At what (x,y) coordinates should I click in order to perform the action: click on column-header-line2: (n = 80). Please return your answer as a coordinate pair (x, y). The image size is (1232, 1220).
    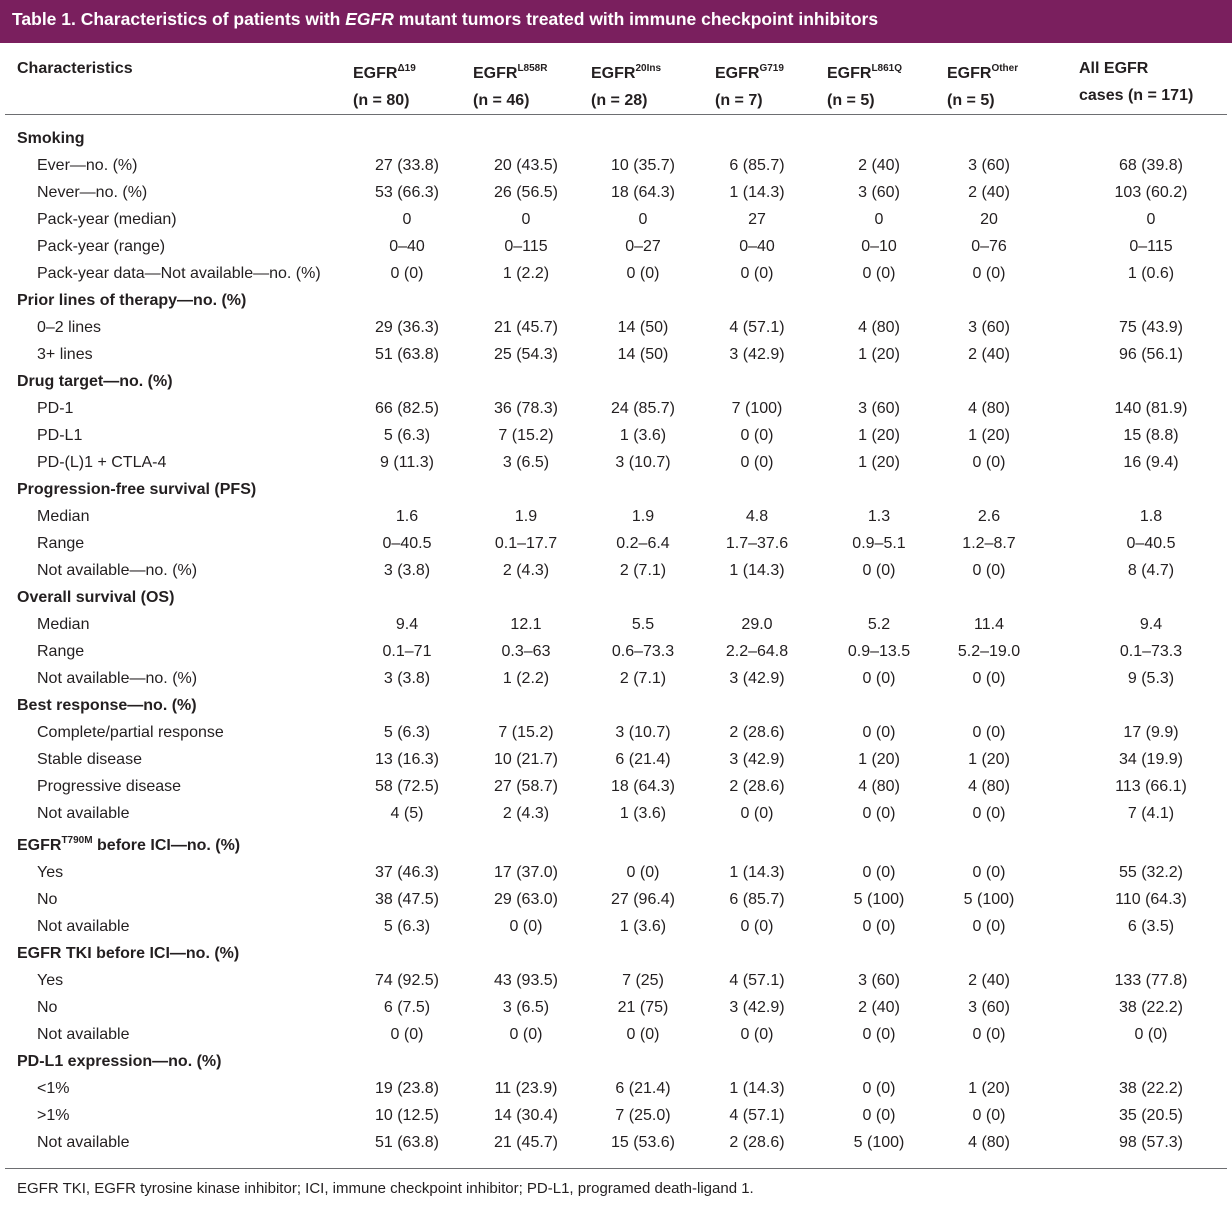
    Looking at the image, I should click on (381, 100).